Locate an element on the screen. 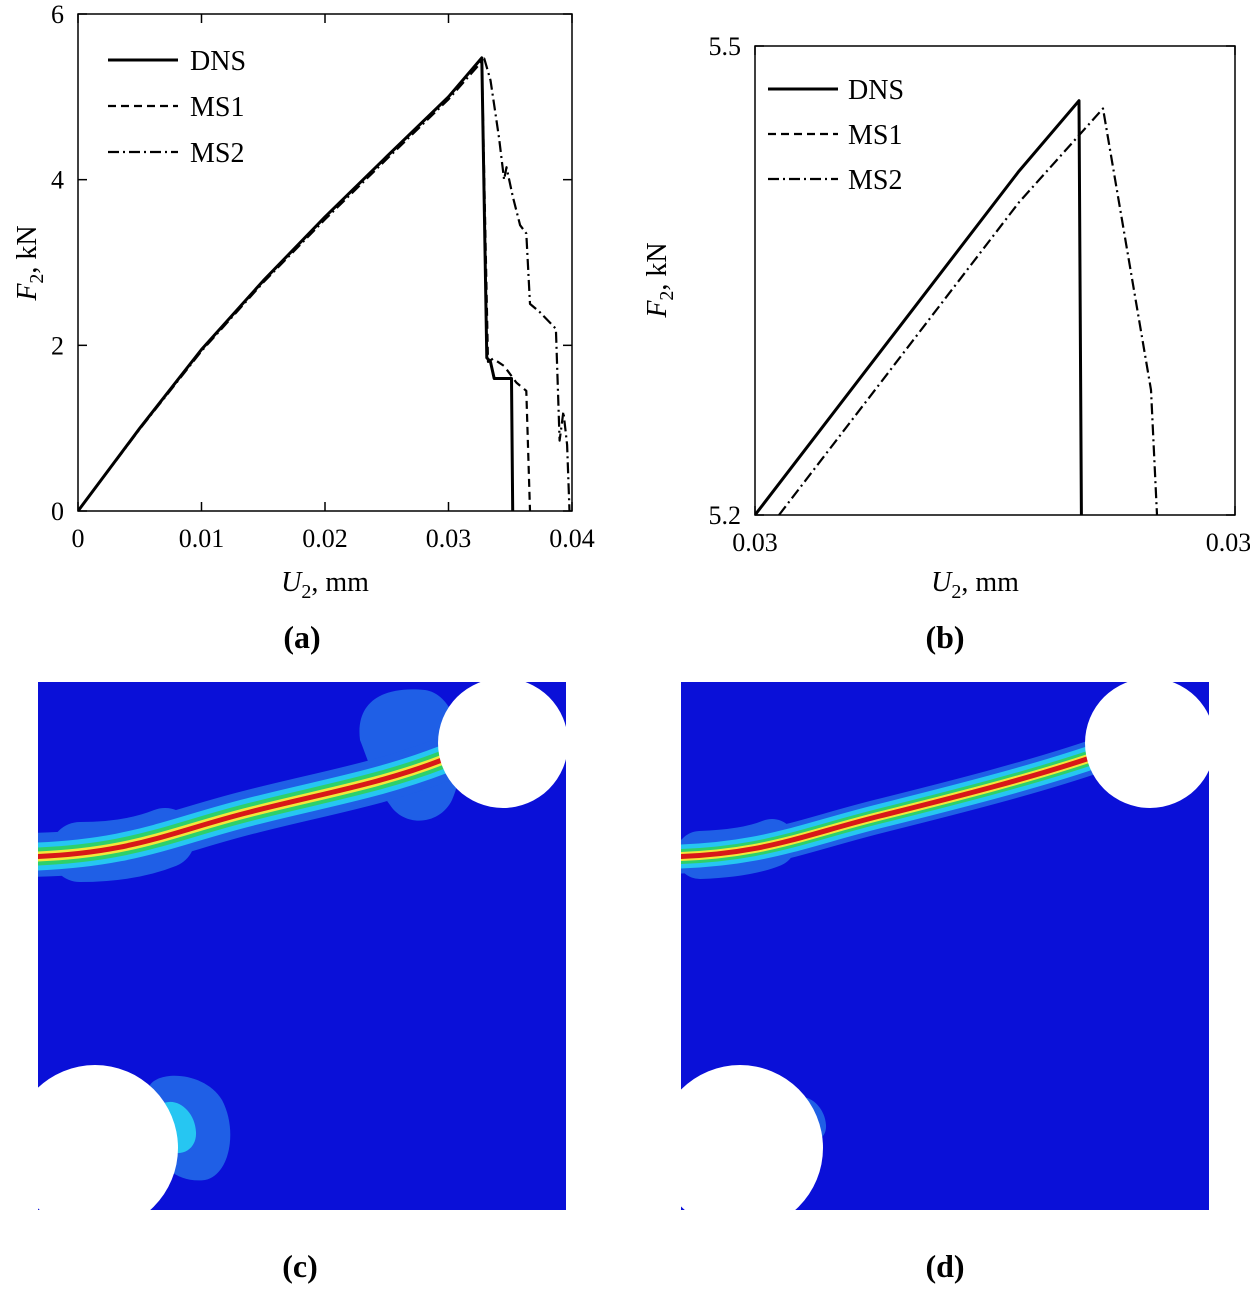 The image size is (1250, 1290). y-tick-label: 6 is located at coordinates (57, 14).